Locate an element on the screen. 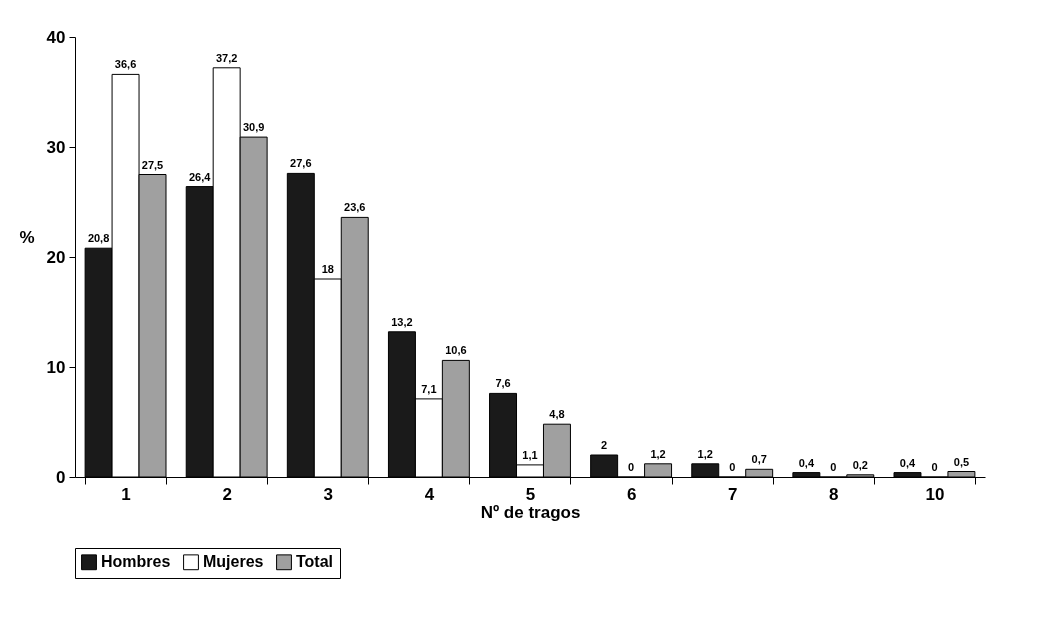 The image size is (1050, 620). data-label: 0,7 is located at coordinates (759, 459).